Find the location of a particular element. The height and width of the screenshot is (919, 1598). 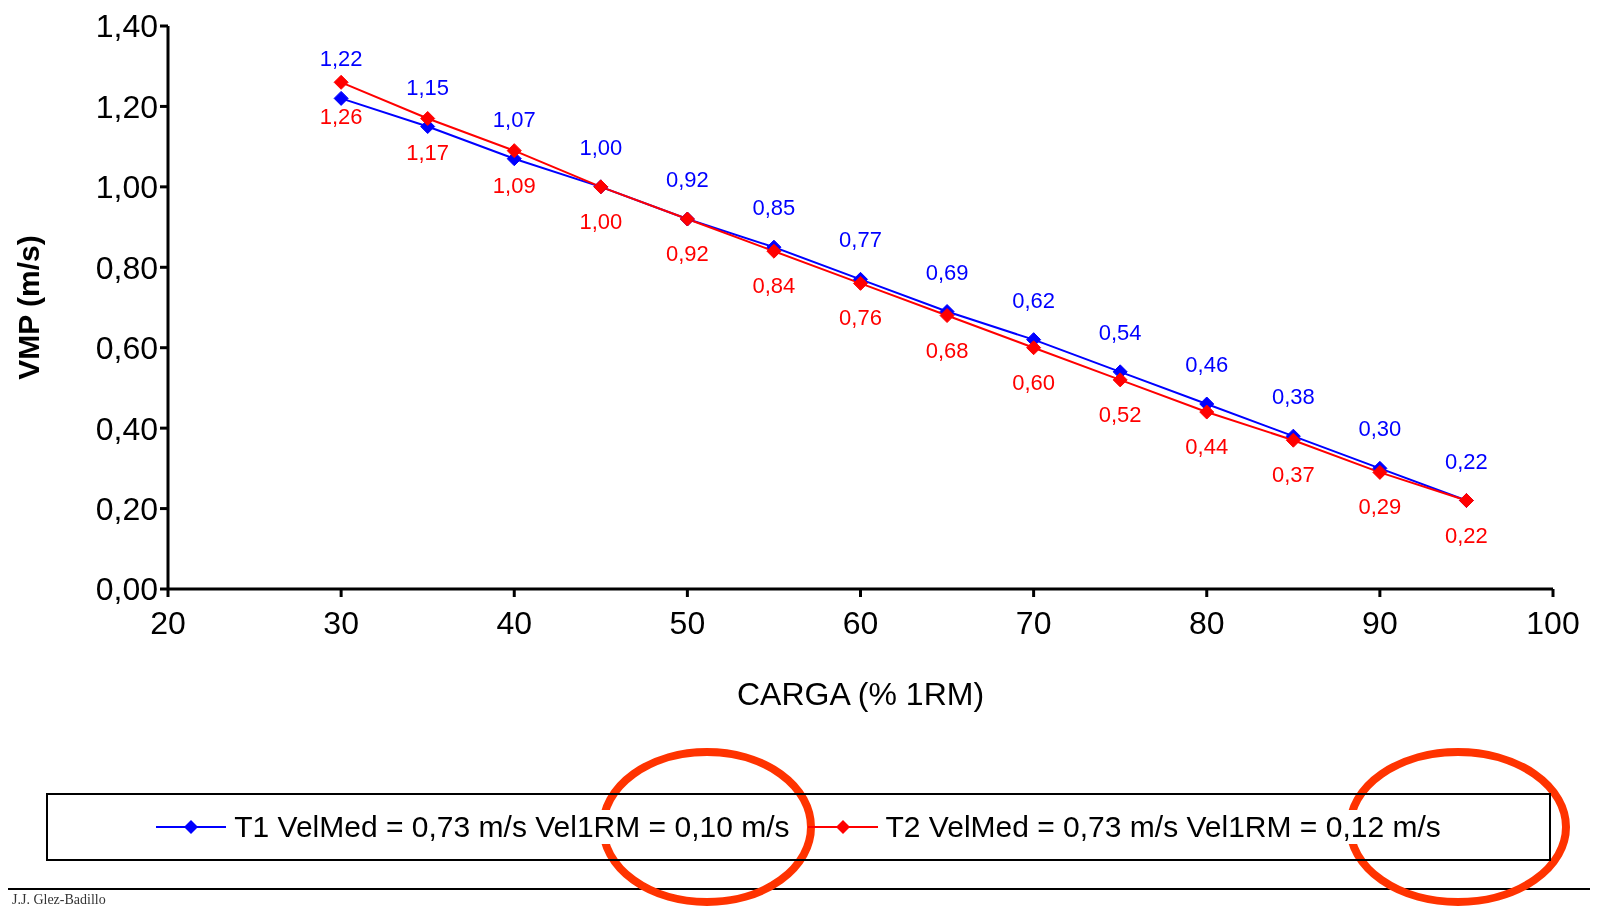

data-label: 0,29 is located at coordinates (1380, 507).